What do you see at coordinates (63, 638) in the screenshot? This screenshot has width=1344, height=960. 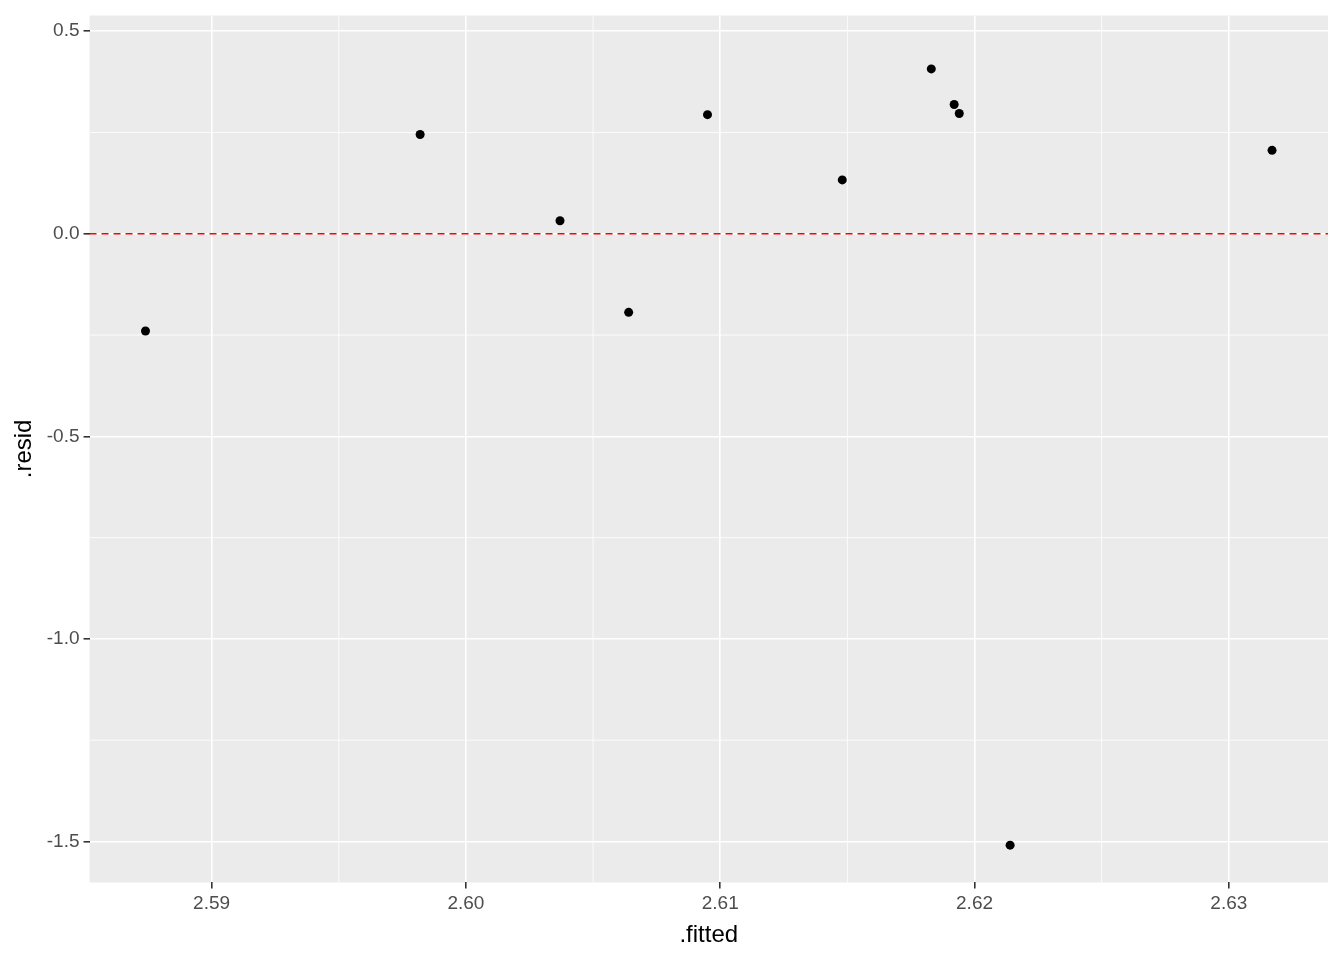 I see `y-tick-label: -1.0` at bounding box center [63, 638].